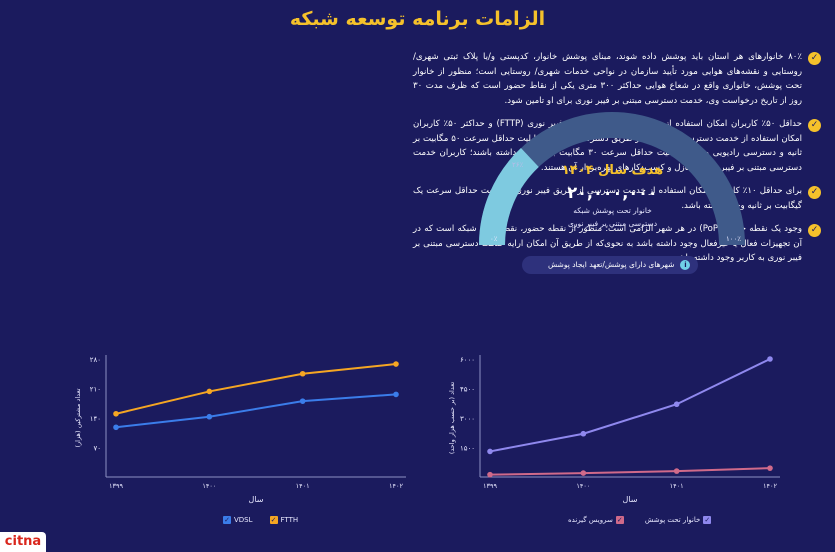  What do you see at coordinates (452, 418) in the screenshot?
I see `y-axis-title: تعداد (بر حسب هزار واحد)` at bounding box center [452, 418].